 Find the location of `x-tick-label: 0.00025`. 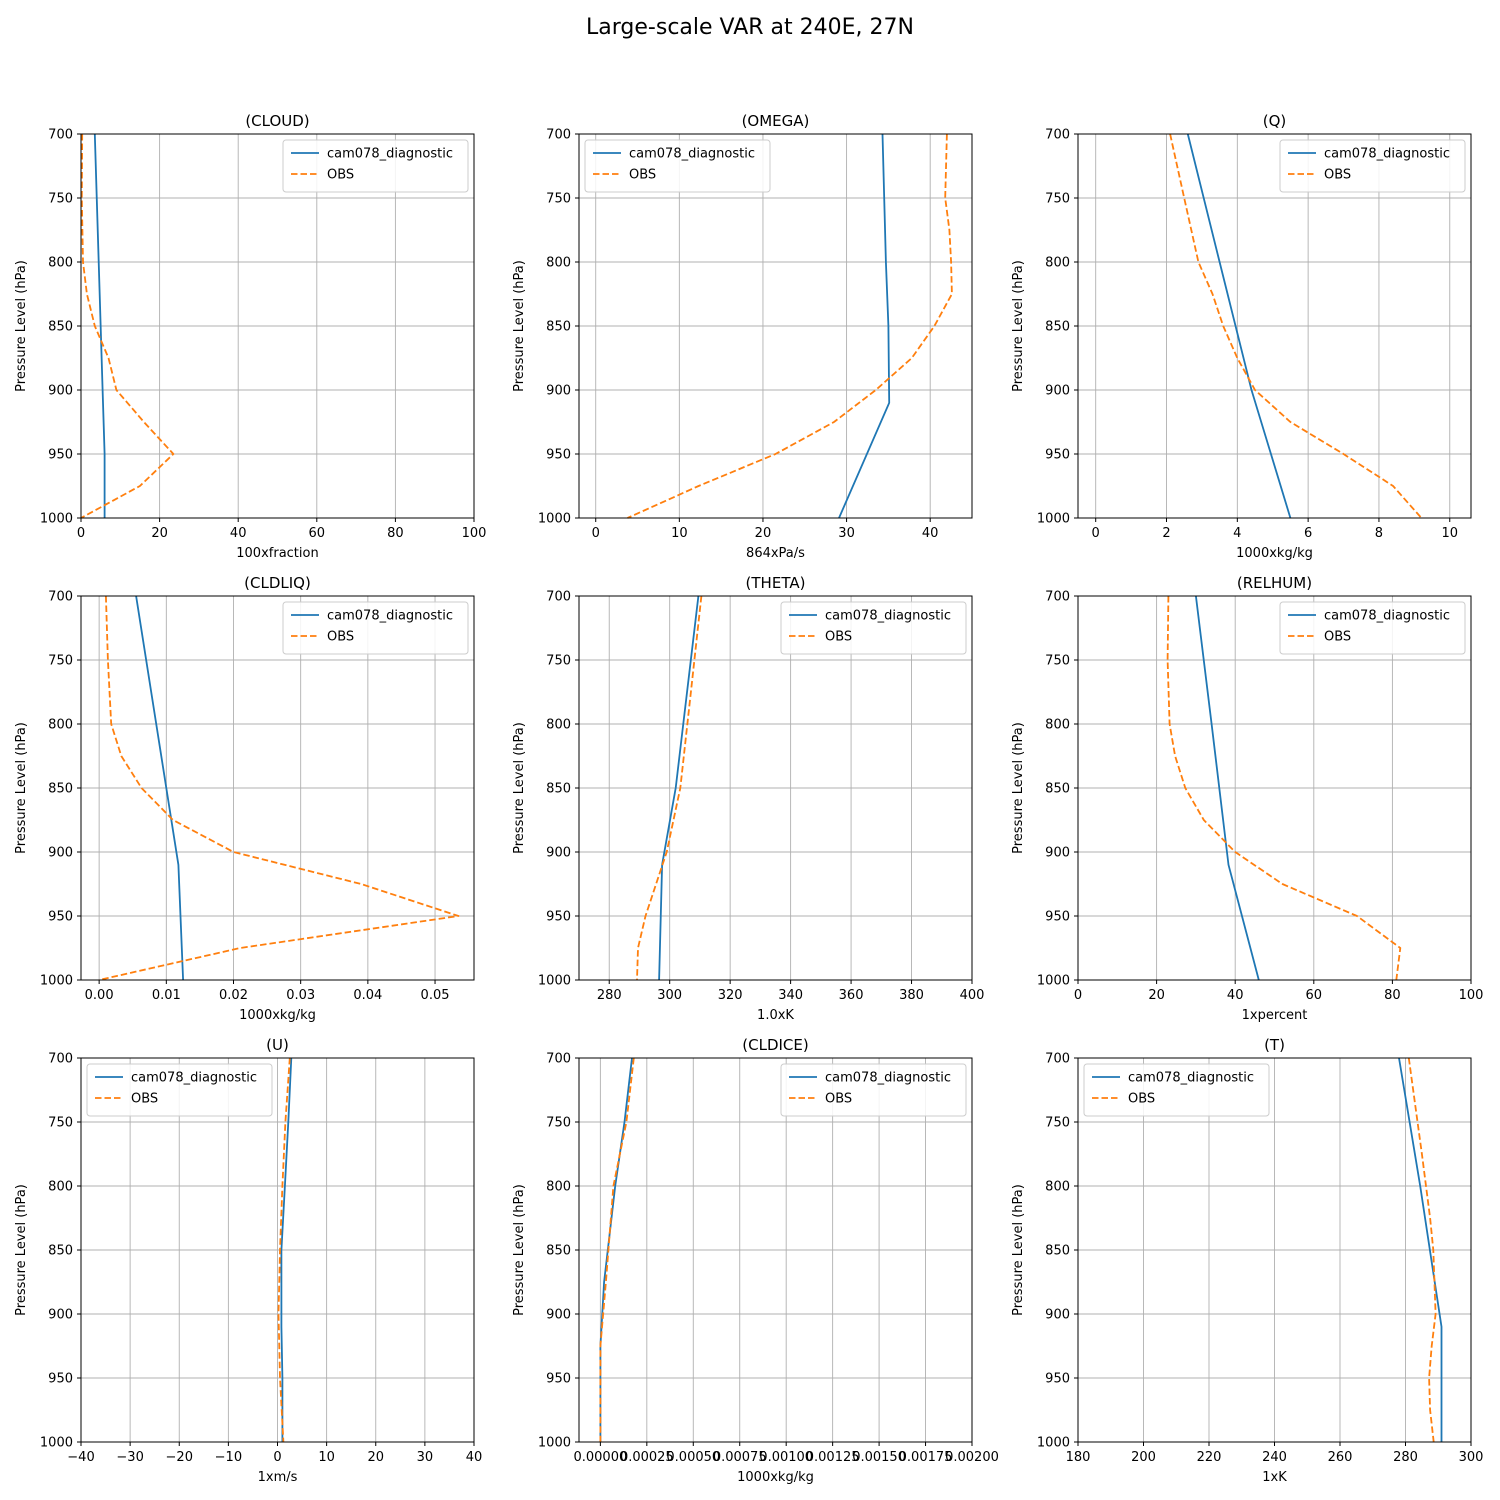

x-tick-label: 0.00025 is located at coordinates (647, 1457).